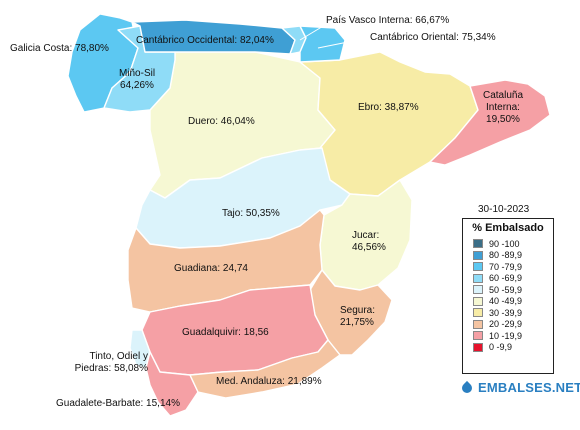 This screenshot has width=580, height=430. I want to click on legend-row: 90 -100, so click(513, 244).